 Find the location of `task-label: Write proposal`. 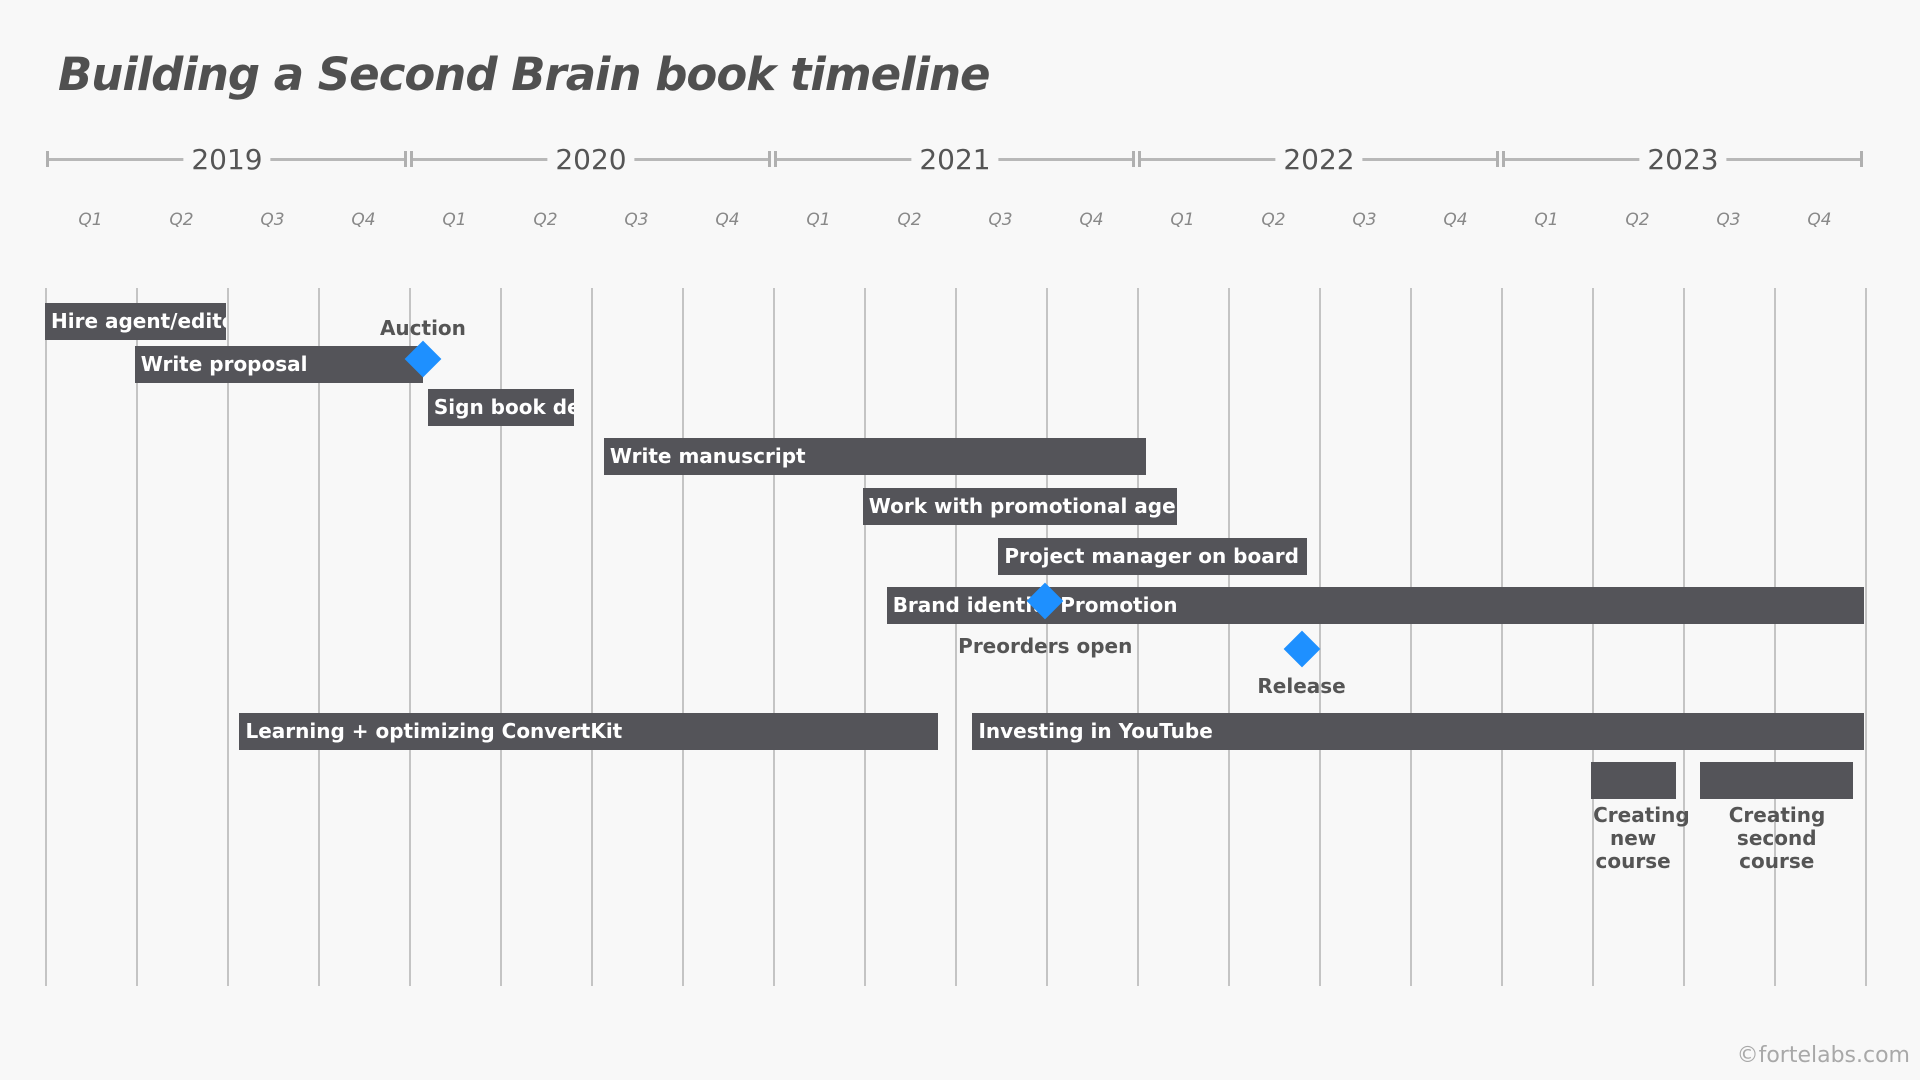

task-label: Write proposal is located at coordinates (224, 364).